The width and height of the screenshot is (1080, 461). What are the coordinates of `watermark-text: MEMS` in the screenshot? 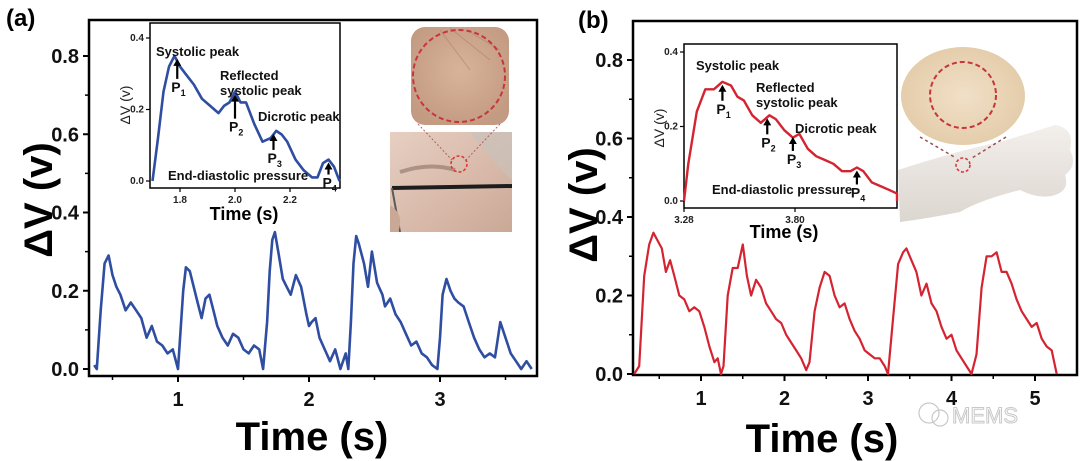 It's located at (985, 415).